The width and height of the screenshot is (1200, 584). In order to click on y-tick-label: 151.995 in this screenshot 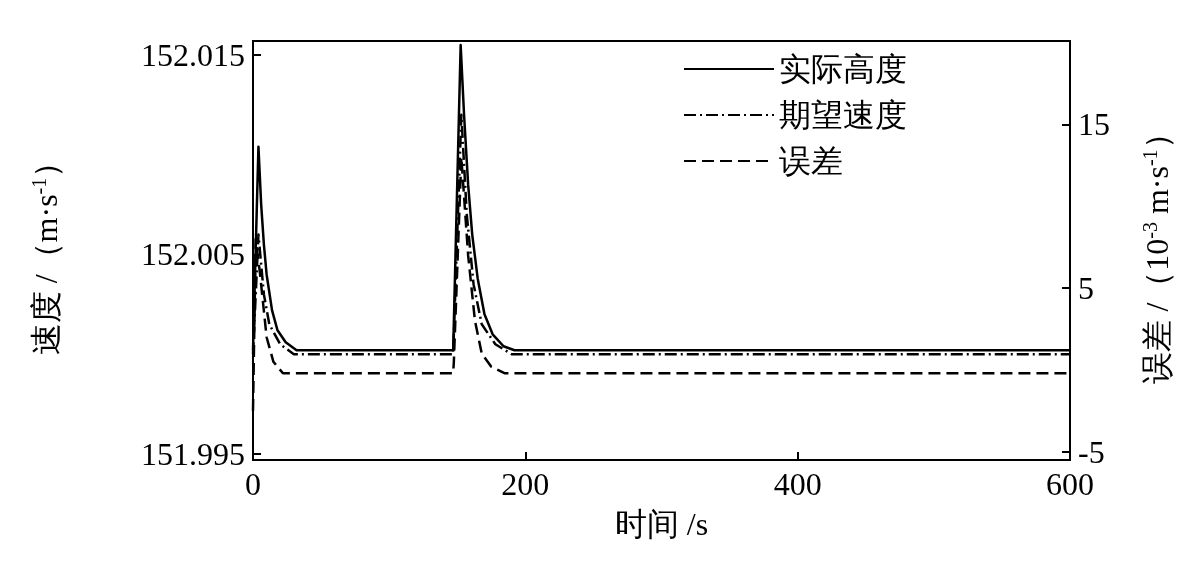, I will do `click(193, 454)`.